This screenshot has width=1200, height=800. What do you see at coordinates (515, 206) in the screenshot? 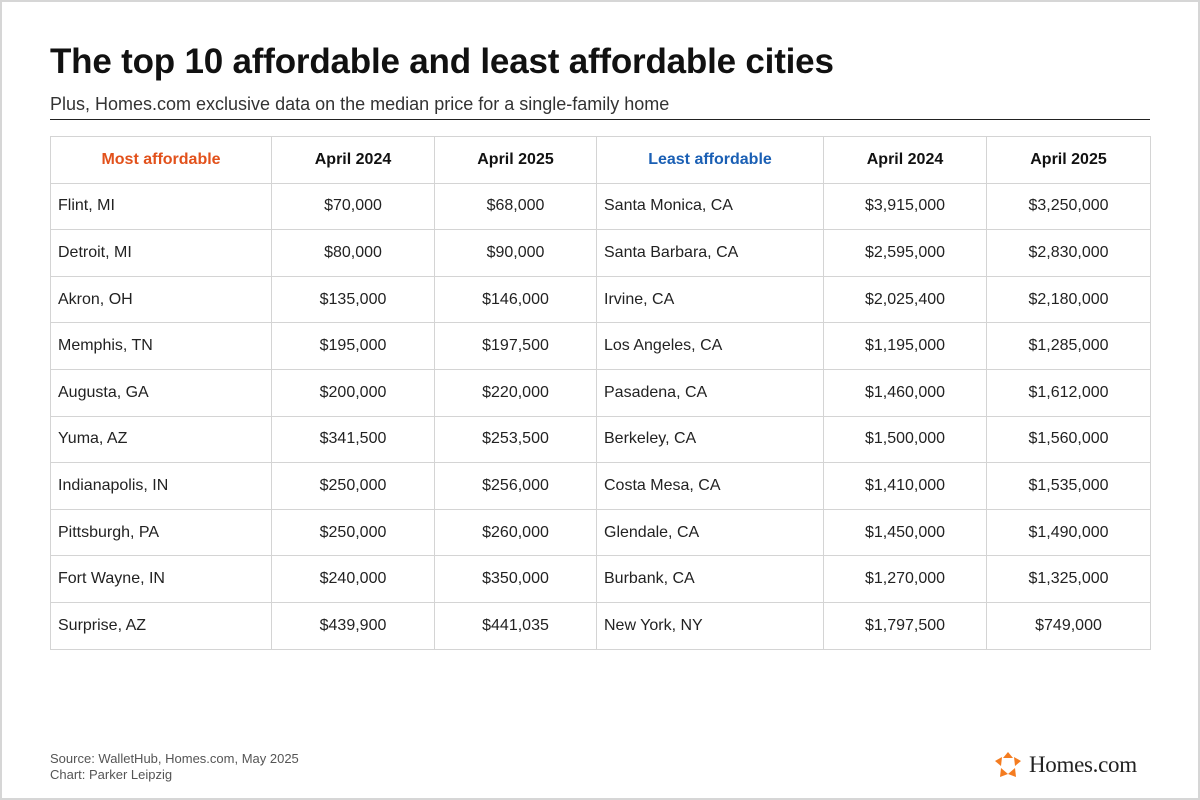
I see `price-most-2025-cell: $68,000` at bounding box center [515, 206].